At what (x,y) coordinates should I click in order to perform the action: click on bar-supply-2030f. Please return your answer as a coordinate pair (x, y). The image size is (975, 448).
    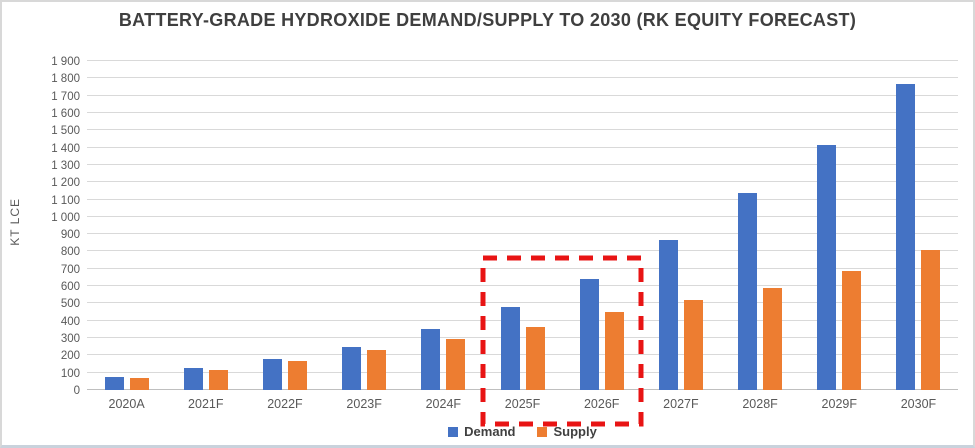
    Looking at the image, I should click on (931, 319).